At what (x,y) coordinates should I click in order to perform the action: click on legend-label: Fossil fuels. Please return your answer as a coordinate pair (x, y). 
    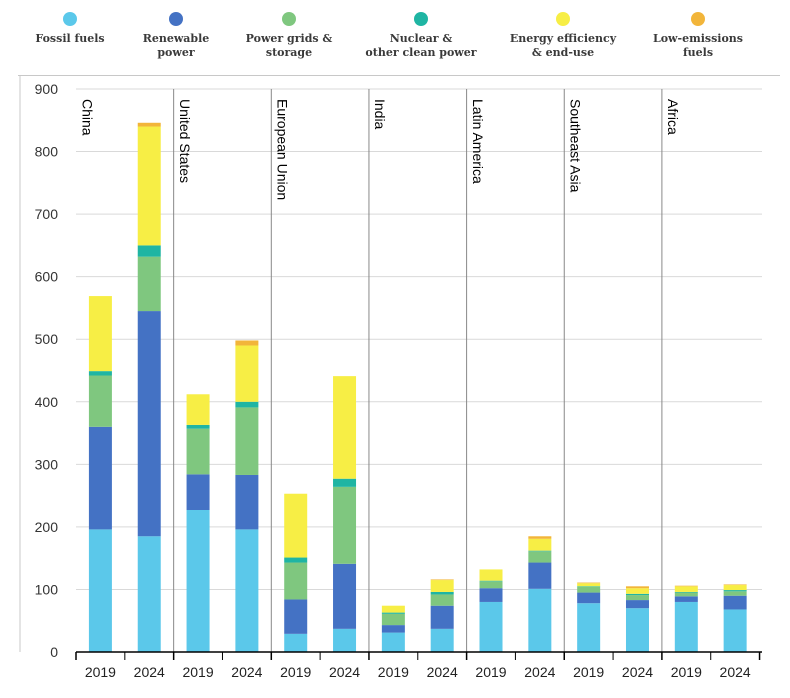
    Looking at the image, I should click on (70, 38).